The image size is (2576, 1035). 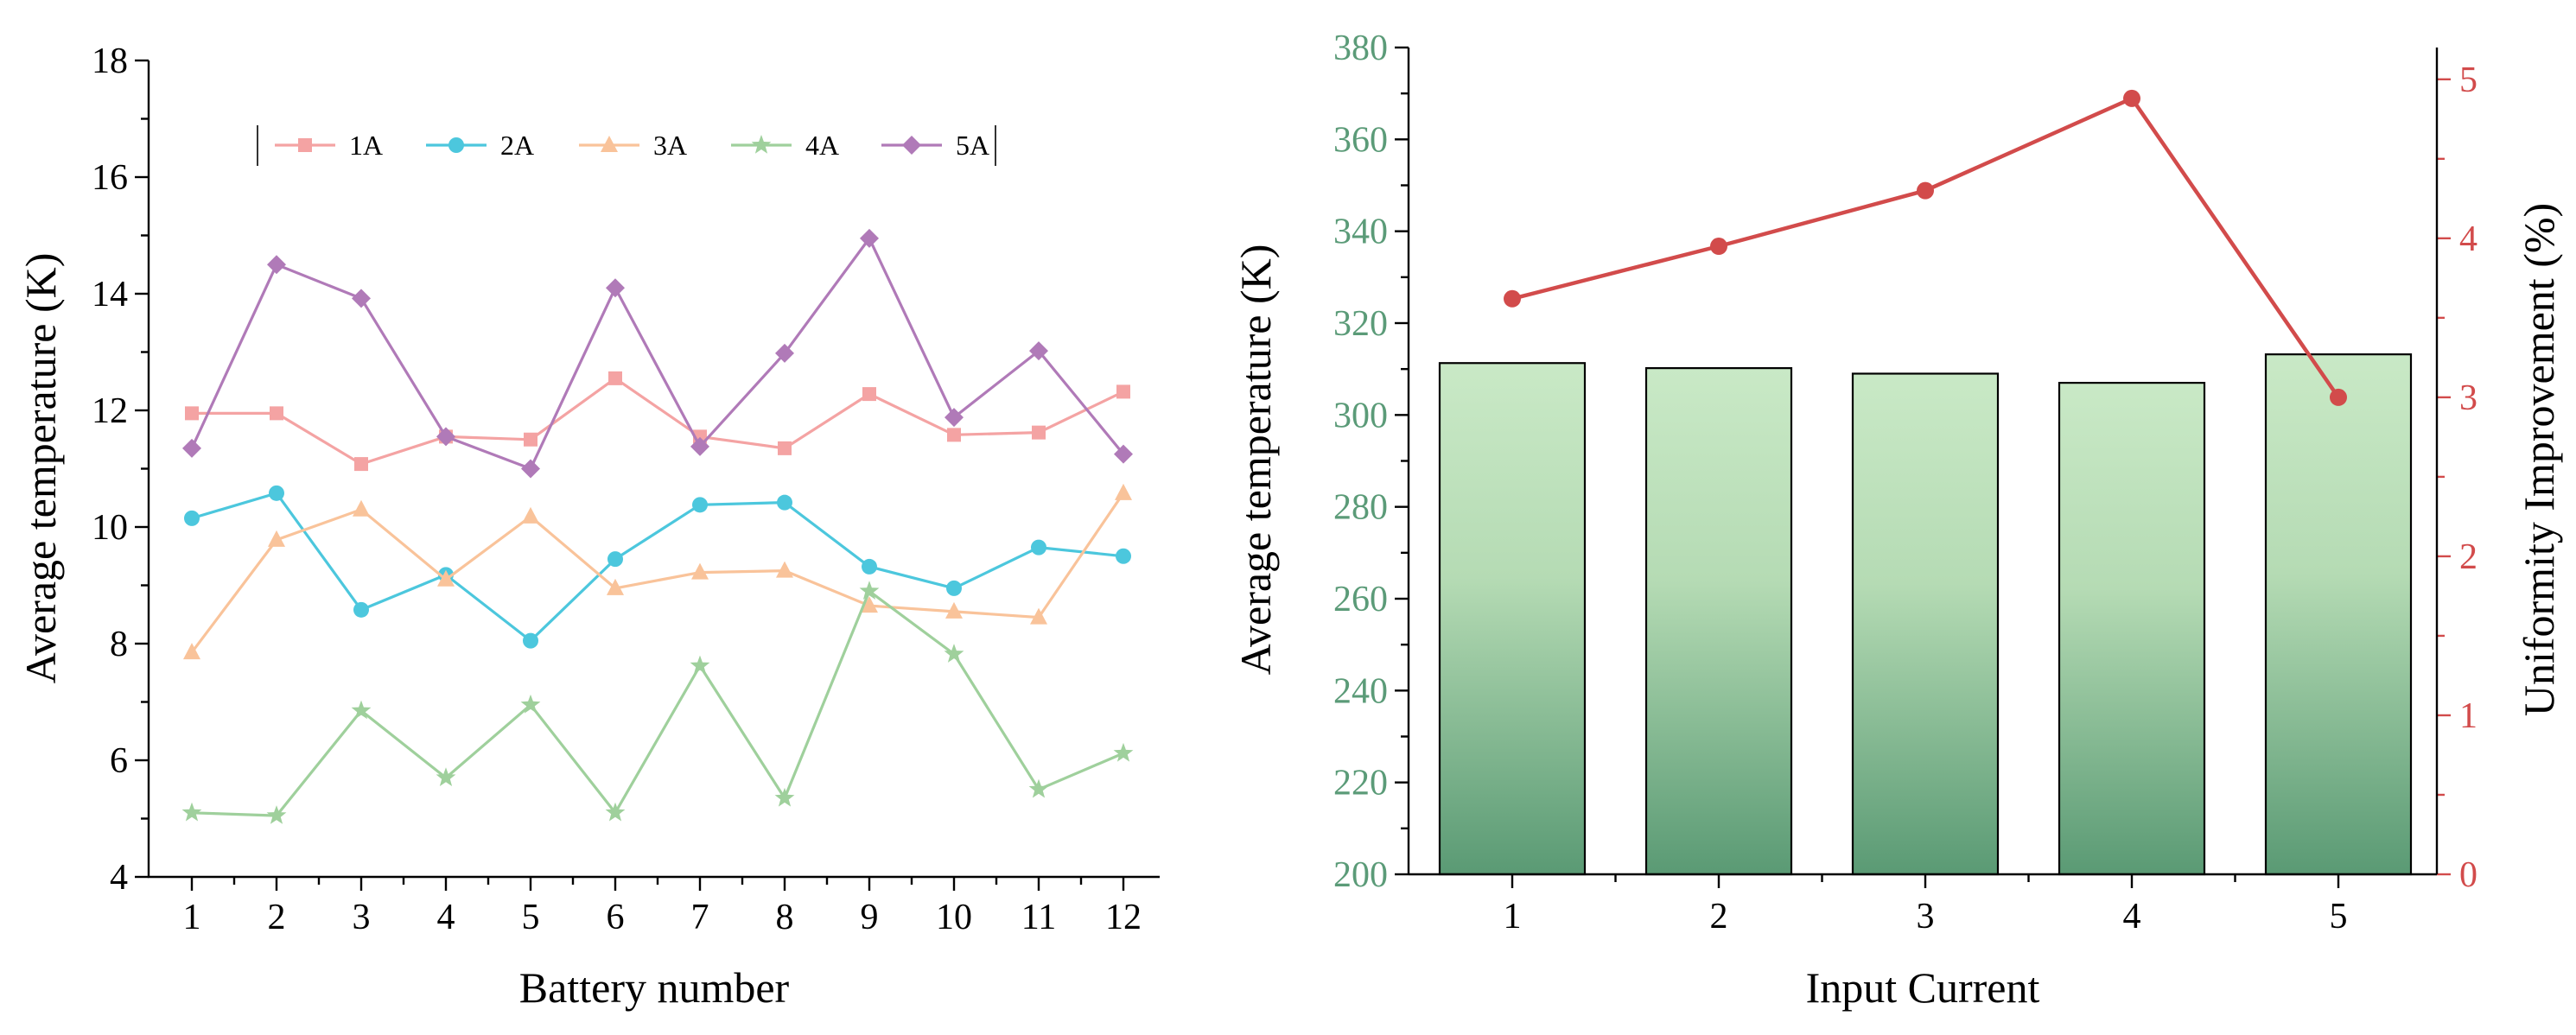 I want to click on series-line-1A, so click(x=658, y=421).